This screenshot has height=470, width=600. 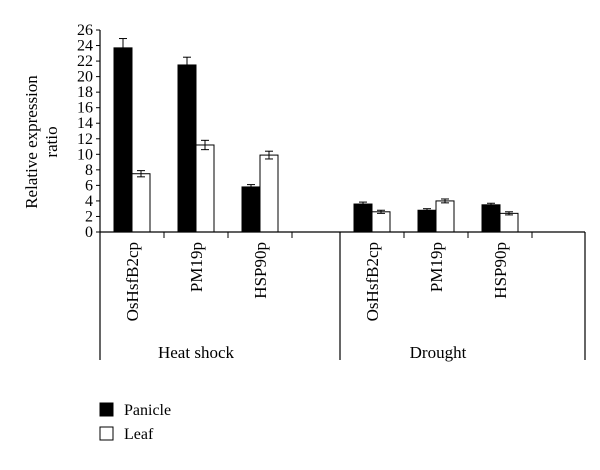 What do you see at coordinates (85, 46) in the screenshot?
I see `y-tick-label: 24` at bounding box center [85, 46].